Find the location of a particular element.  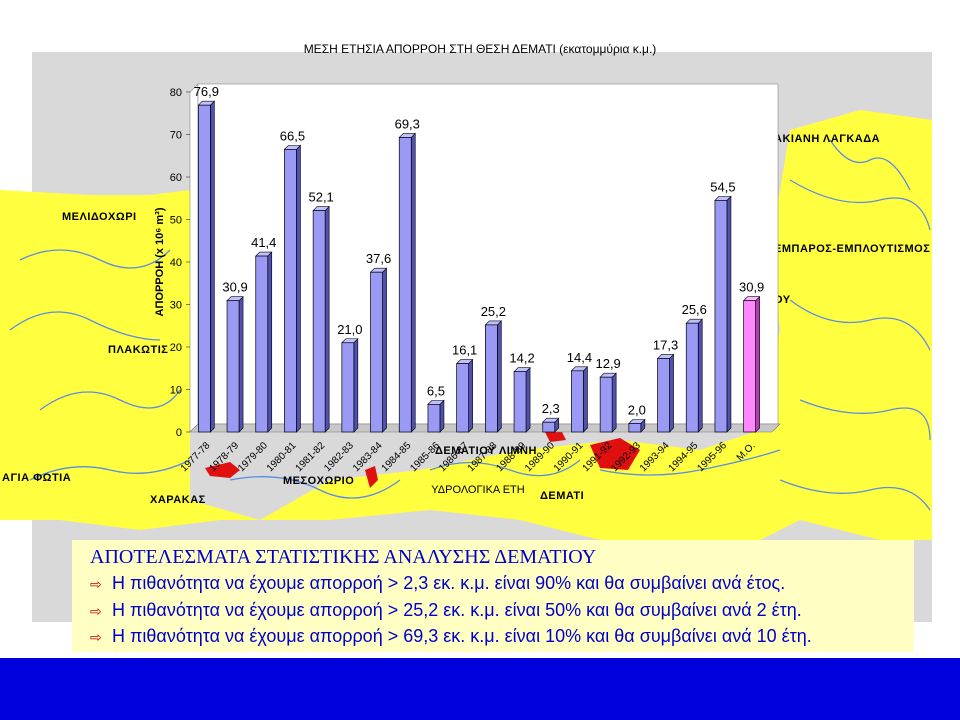

value-label: 25,2 is located at coordinates (493, 311).